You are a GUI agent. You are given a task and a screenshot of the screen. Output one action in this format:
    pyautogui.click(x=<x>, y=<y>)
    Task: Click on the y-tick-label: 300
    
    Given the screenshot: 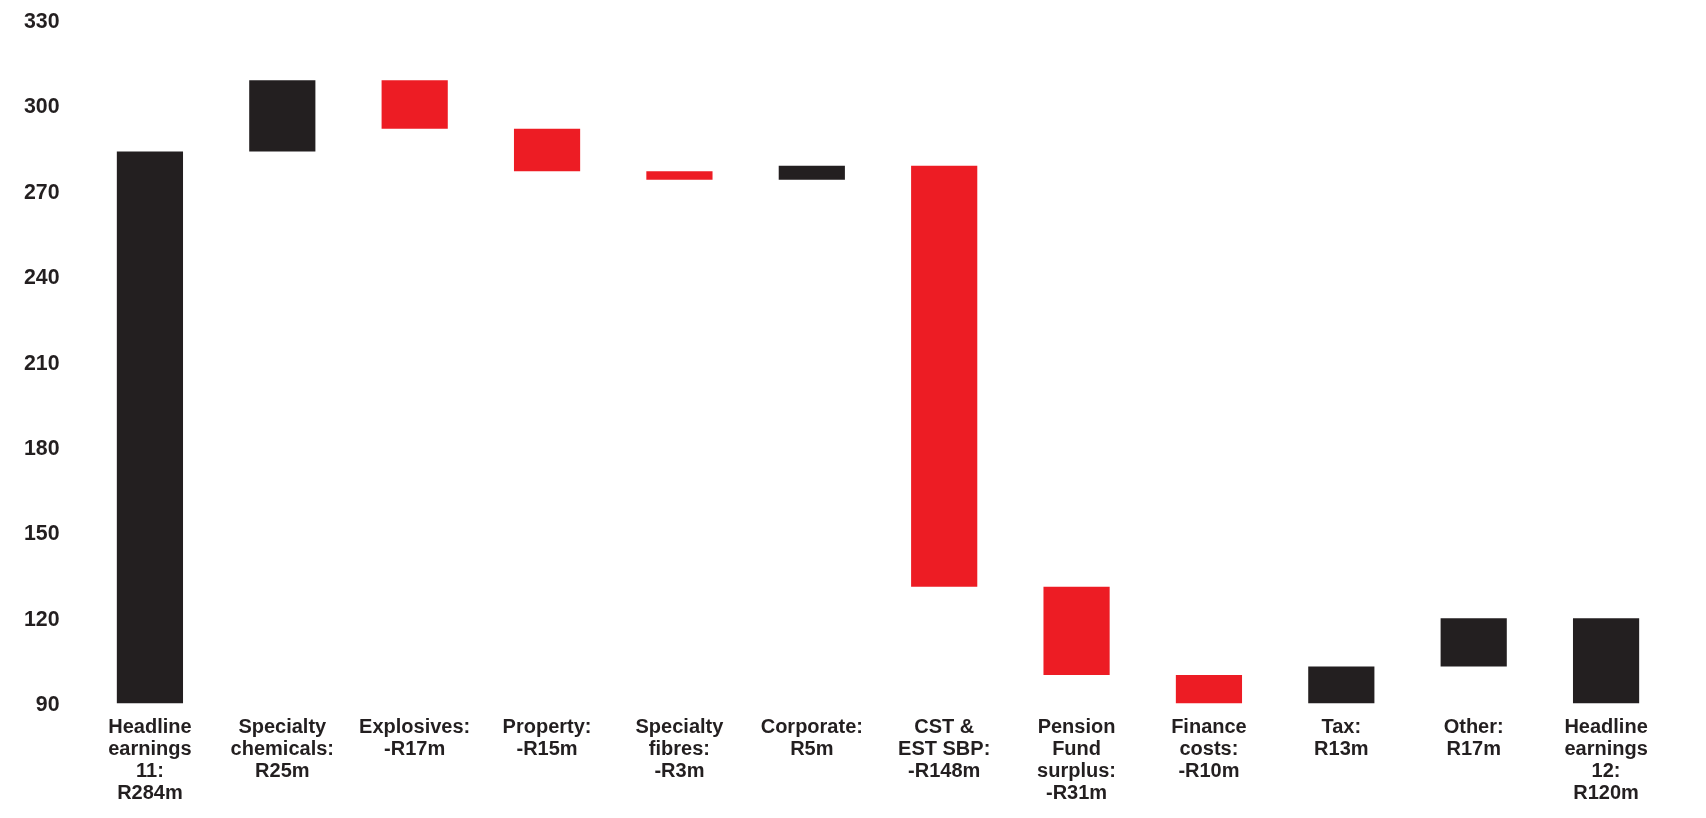 What is the action you would take?
    pyautogui.click(x=41, y=106)
    